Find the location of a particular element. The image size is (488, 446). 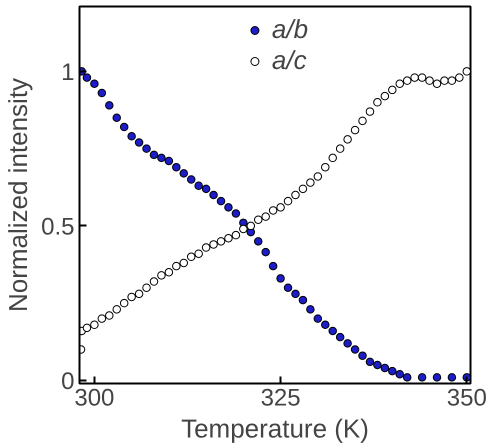

y-axis-title: Normalized intensity is located at coordinates (18, 195).